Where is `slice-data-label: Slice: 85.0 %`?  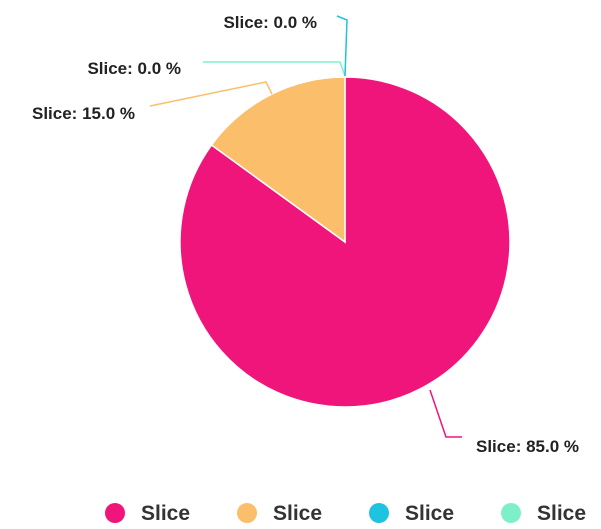
slice-data-label: Slice: 85.0 % is located at coordinates (527, 446).